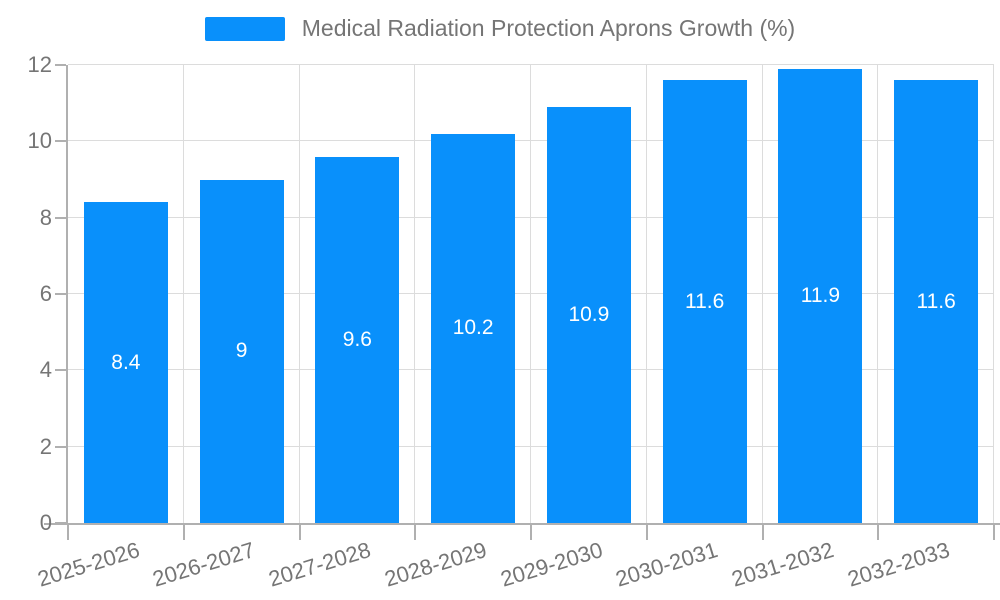 Image resolution: width=1000 pixels, height=600 pixels. What do you see at coordinates (782, 564) in the screenshot?
I see `x-tick-label: 2031-2032` at bounding box center [782, 564].